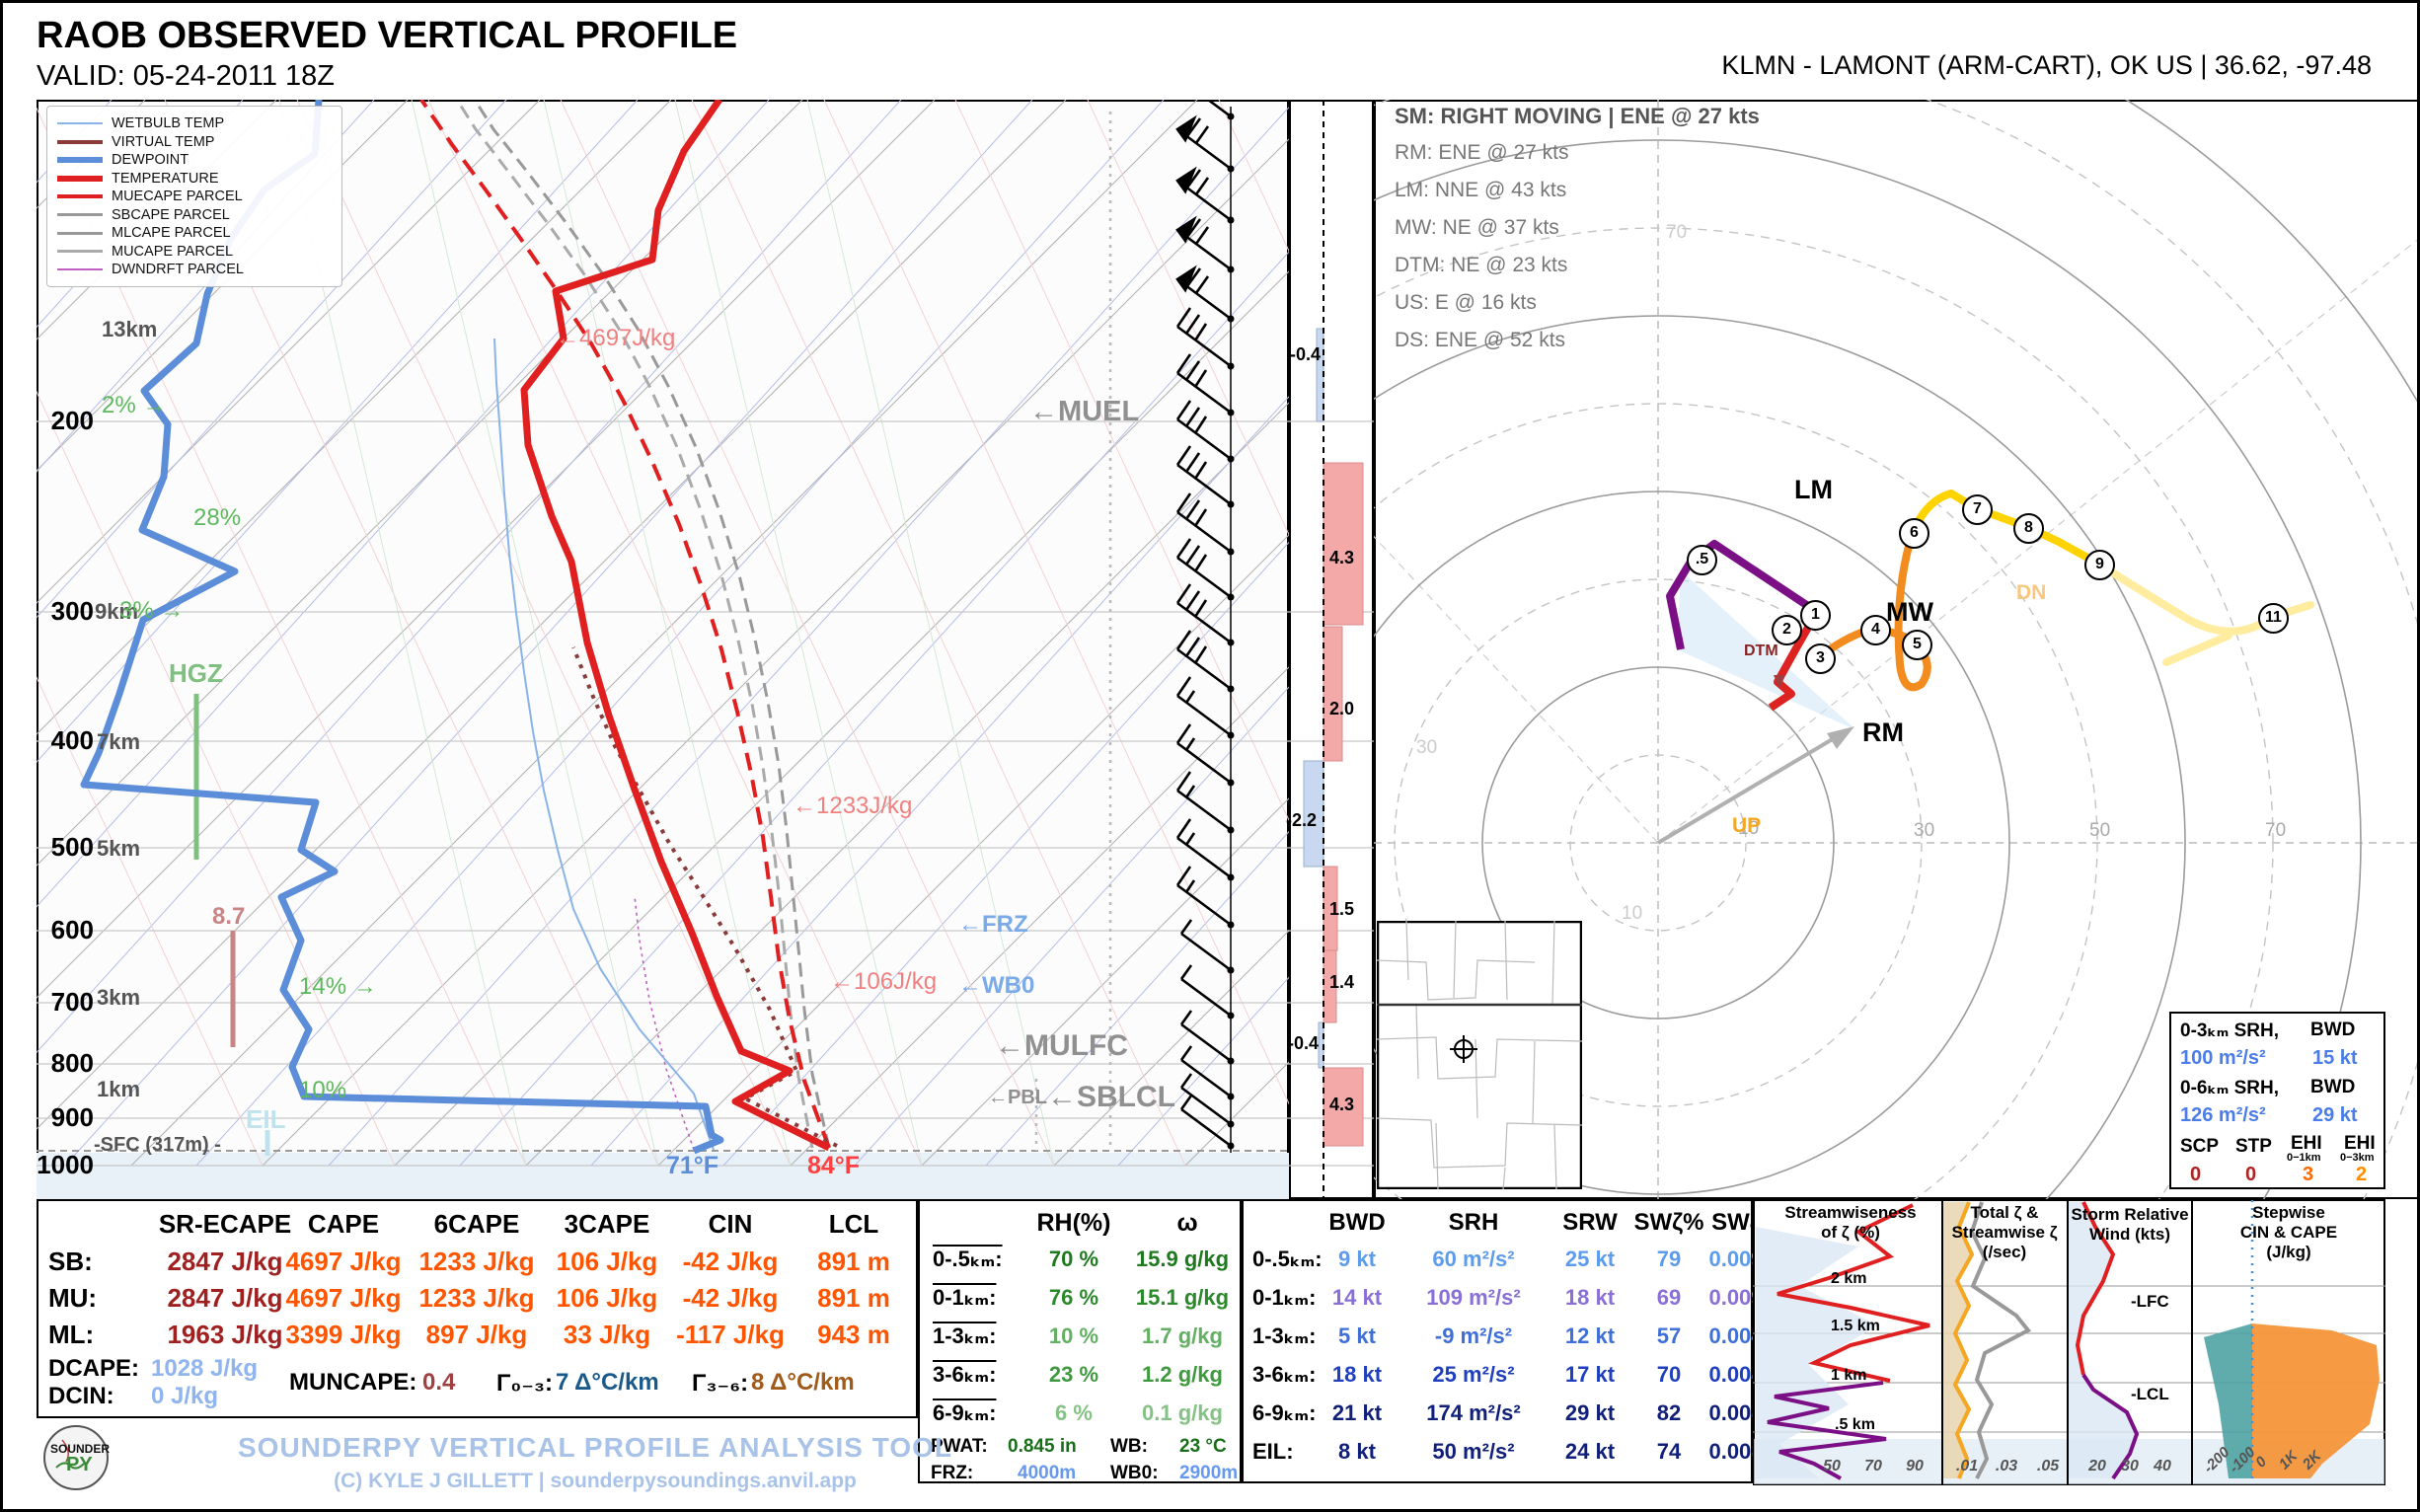 The height and width of the screenshot is (1512, 2420). What do you see at coordinates (2150, 1394) in the screenshot?
I see `lcl-mark: -LCL` at bounding box center [2150, 1394].